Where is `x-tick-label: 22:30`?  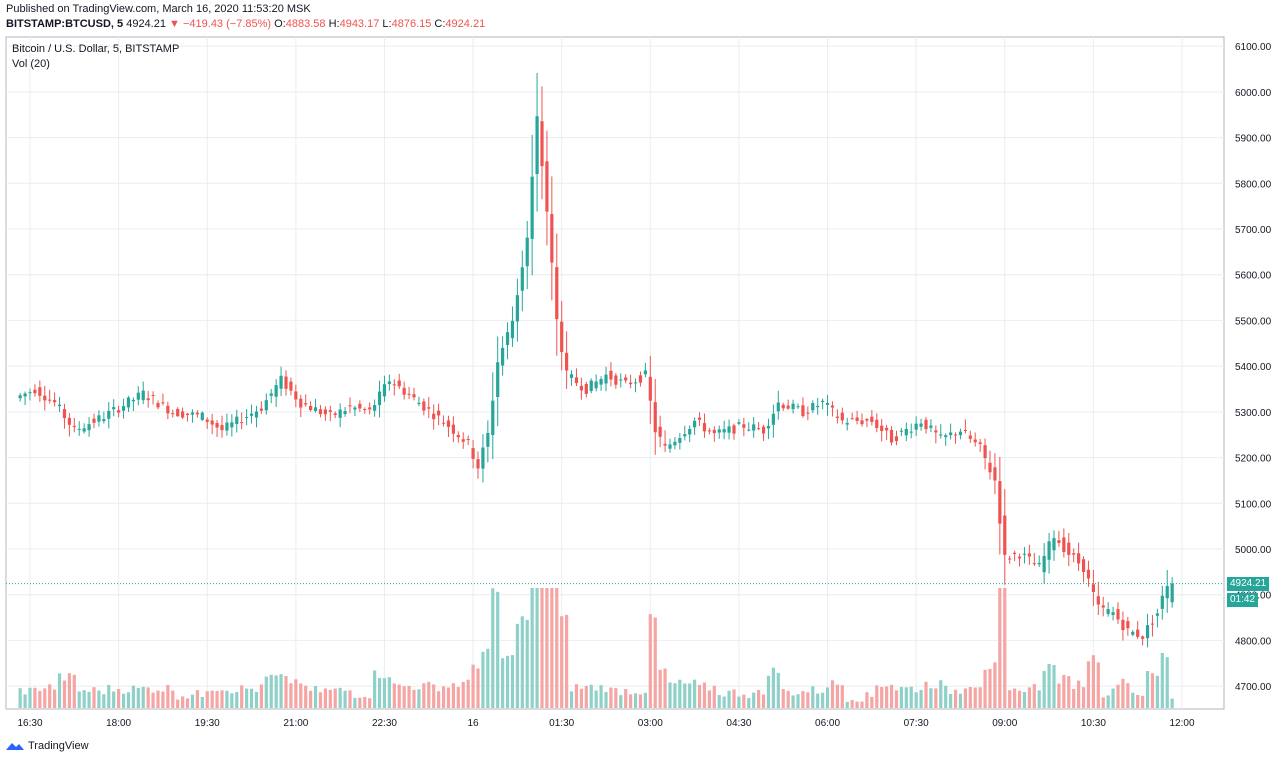
x-tick-label: 22:30 is located at coordinates (384, 723).